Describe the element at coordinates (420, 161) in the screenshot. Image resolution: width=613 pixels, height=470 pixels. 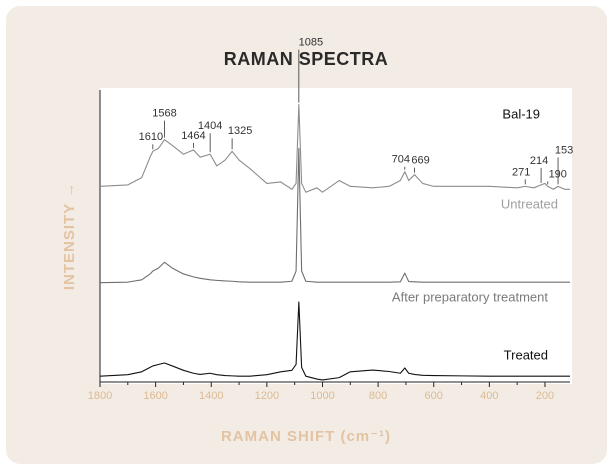
I see `peak-label: 669` at that location.